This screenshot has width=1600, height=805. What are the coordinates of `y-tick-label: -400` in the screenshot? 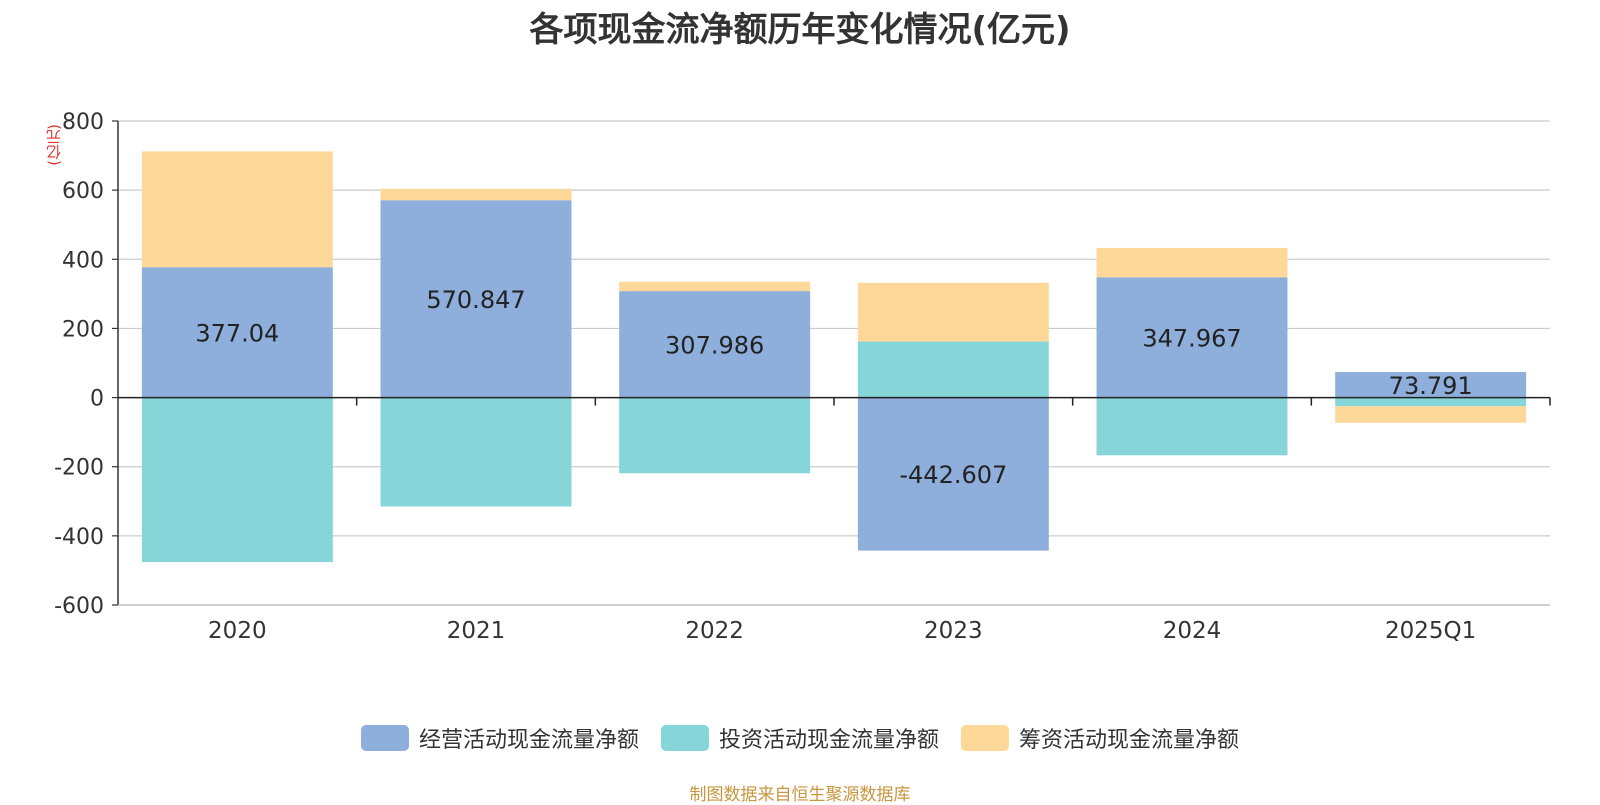 It's located at (79, 537).